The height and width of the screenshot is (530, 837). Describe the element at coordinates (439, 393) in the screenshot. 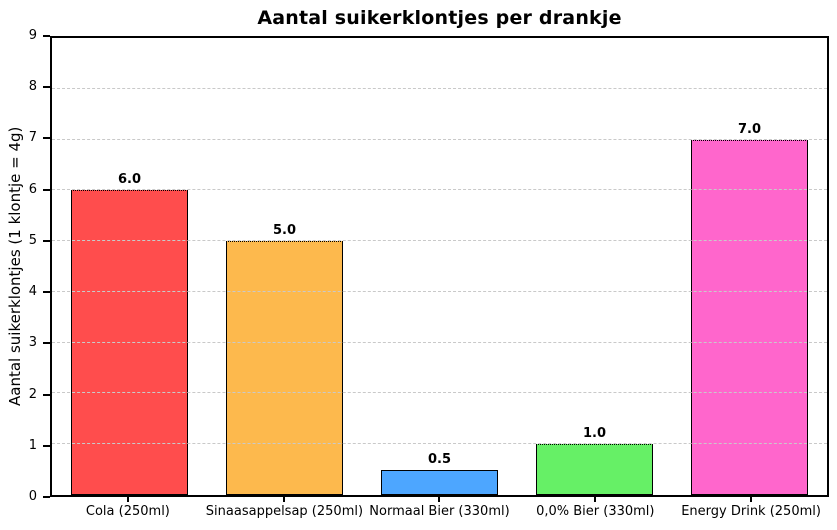

I see `gridline-y2` at that location.